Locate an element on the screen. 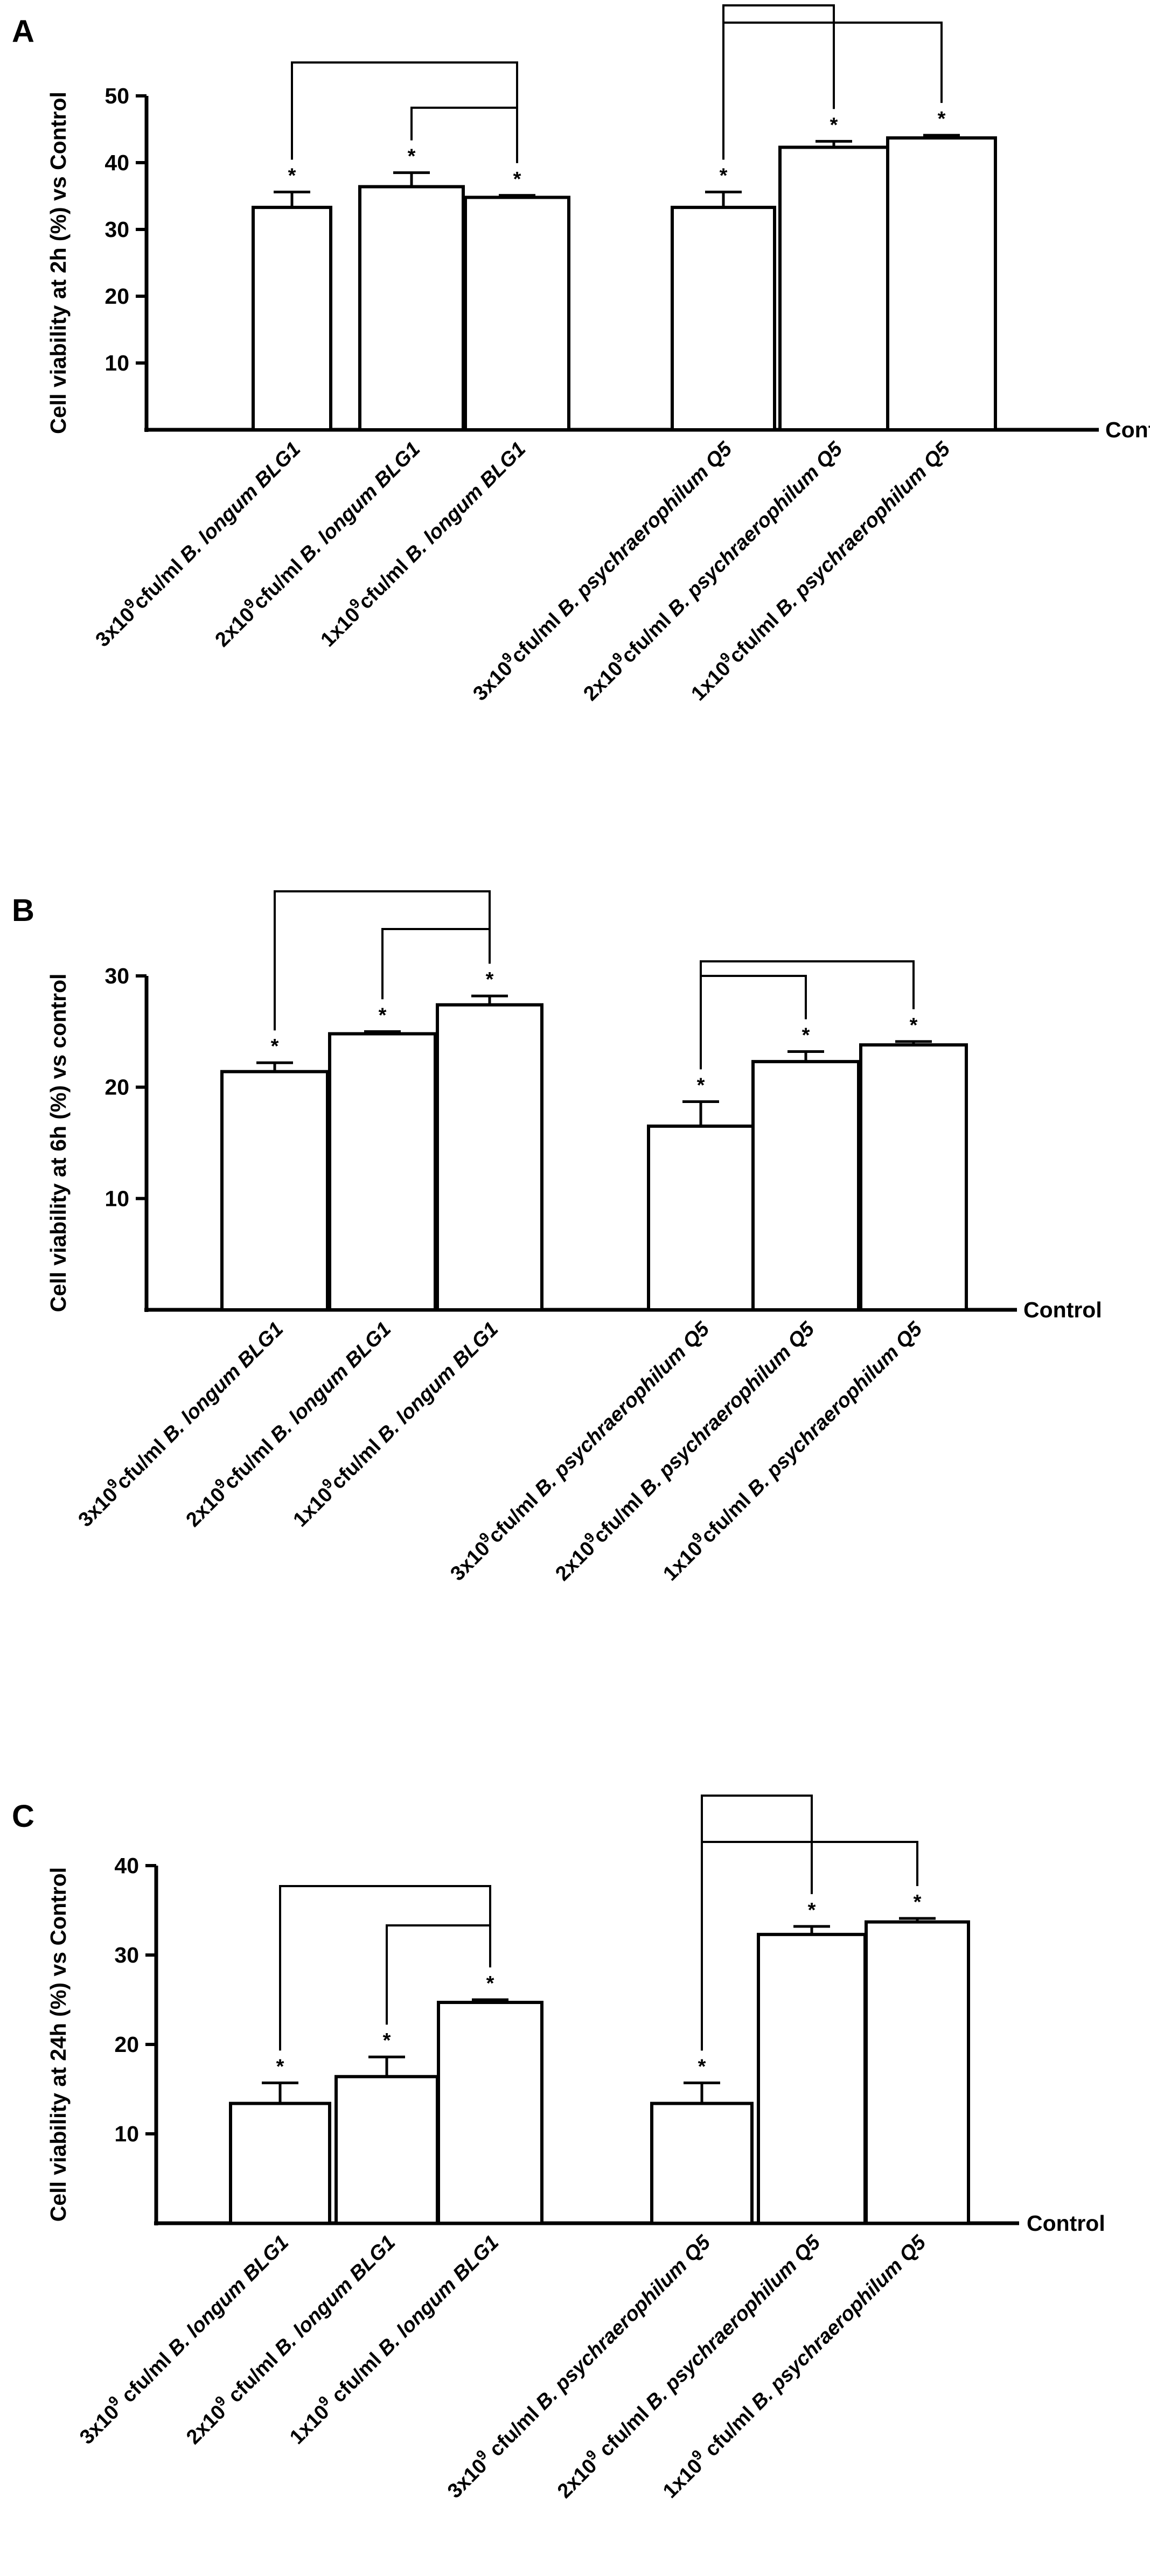 Image resolution: width=1150 pixels, height=2576 pixels. category-label: 3x109 cfu/ml B. longum BLG1 is located at coordinates (183, 2339).